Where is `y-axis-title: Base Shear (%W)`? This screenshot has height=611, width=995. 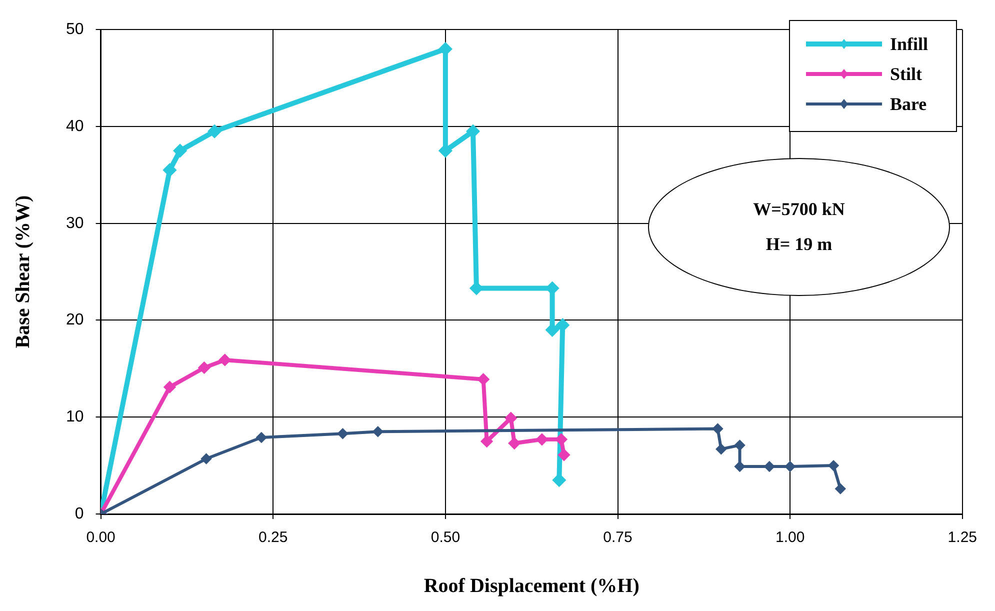
y-axis-title: Base Shear (%W) is located at coordinates (23, 271).